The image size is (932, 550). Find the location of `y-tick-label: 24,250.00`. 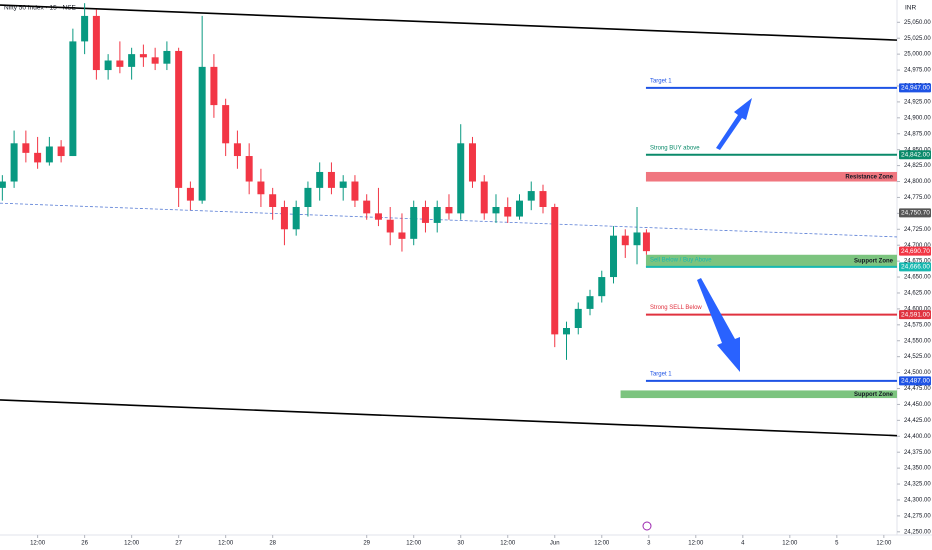

y-tick-label: 24,250.00 is located at coordinates (917, 532).